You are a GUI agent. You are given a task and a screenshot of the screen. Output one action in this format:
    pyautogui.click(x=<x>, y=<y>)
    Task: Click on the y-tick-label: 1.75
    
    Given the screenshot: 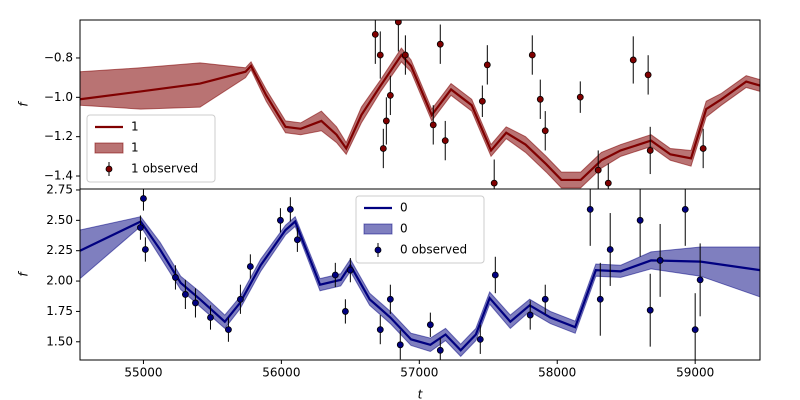 What is the action you would take?
    pyautogui.click(x=59, y=311)
    